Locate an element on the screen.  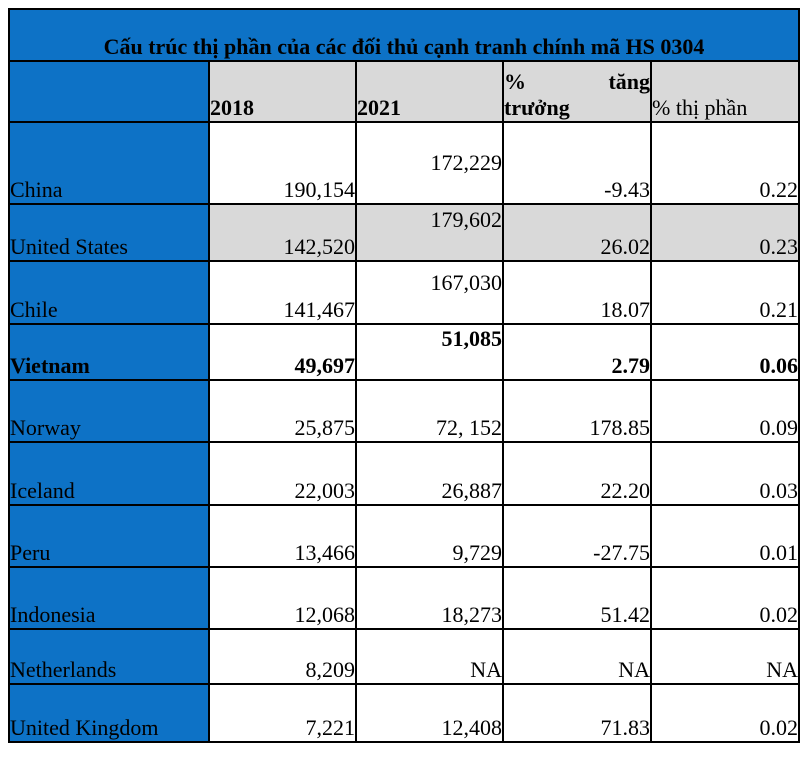
share-cell: 0.01 is located at coordinates (725, 536).